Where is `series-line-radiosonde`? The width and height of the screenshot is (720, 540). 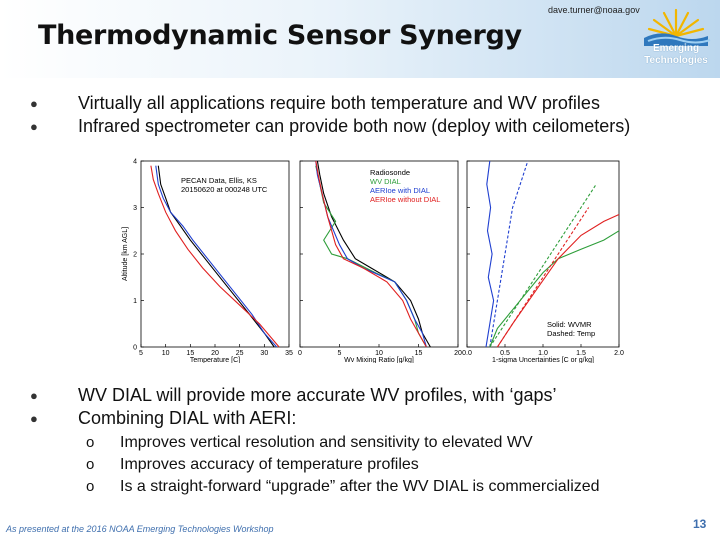 series-line-radiosonde is located at coordinates (373, 254).